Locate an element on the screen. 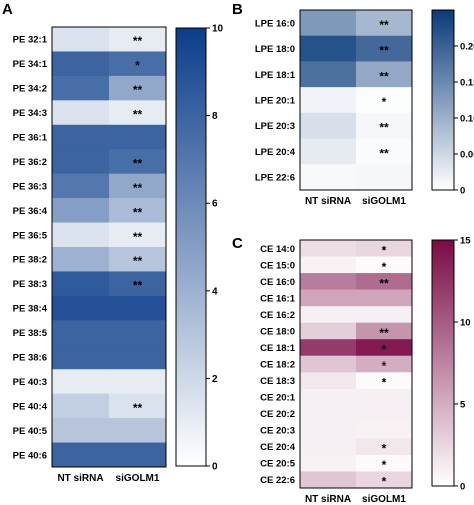  panel-c-colorbar-tick-label: 10 is located at coordinates (465, 323).